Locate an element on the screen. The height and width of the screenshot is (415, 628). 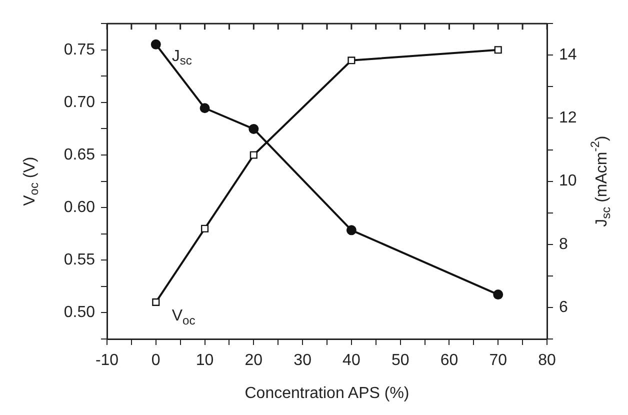
y-tick-label: 0.60 is located at coordinates (80, 207).